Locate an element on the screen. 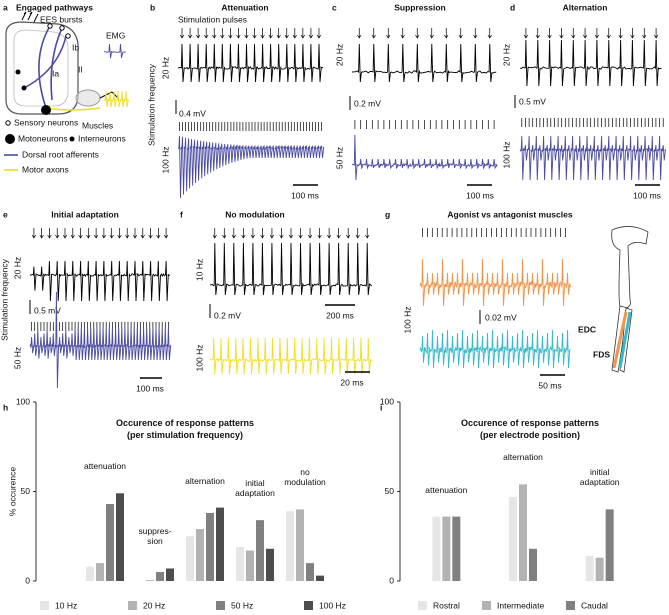  chart-subtitle: (per stimulation frequency) is located at coordinates (185, 435).